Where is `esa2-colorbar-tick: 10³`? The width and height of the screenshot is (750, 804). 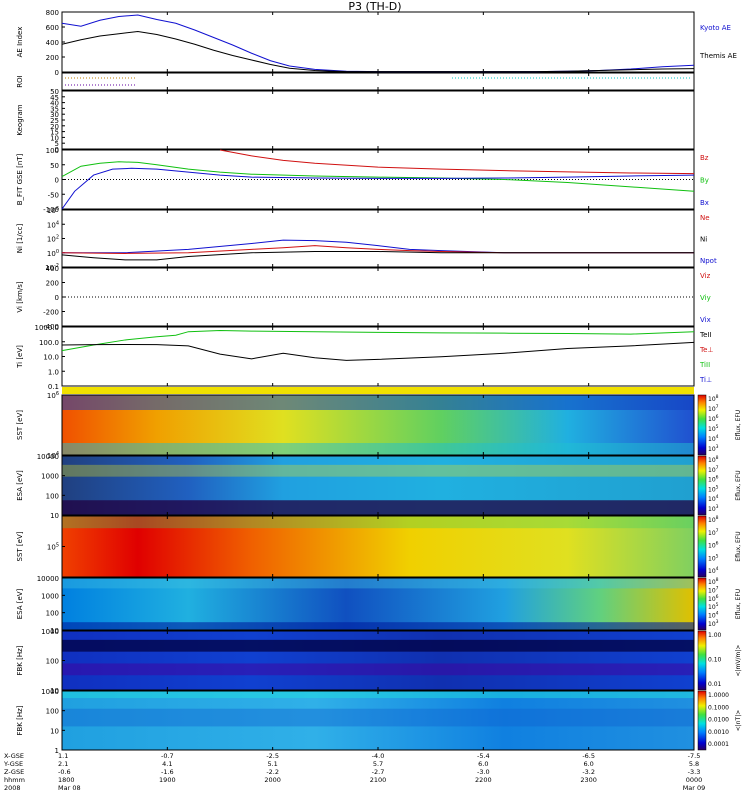
esa2-colorbar-tick: 10³ is located at coordinates (713, 623).